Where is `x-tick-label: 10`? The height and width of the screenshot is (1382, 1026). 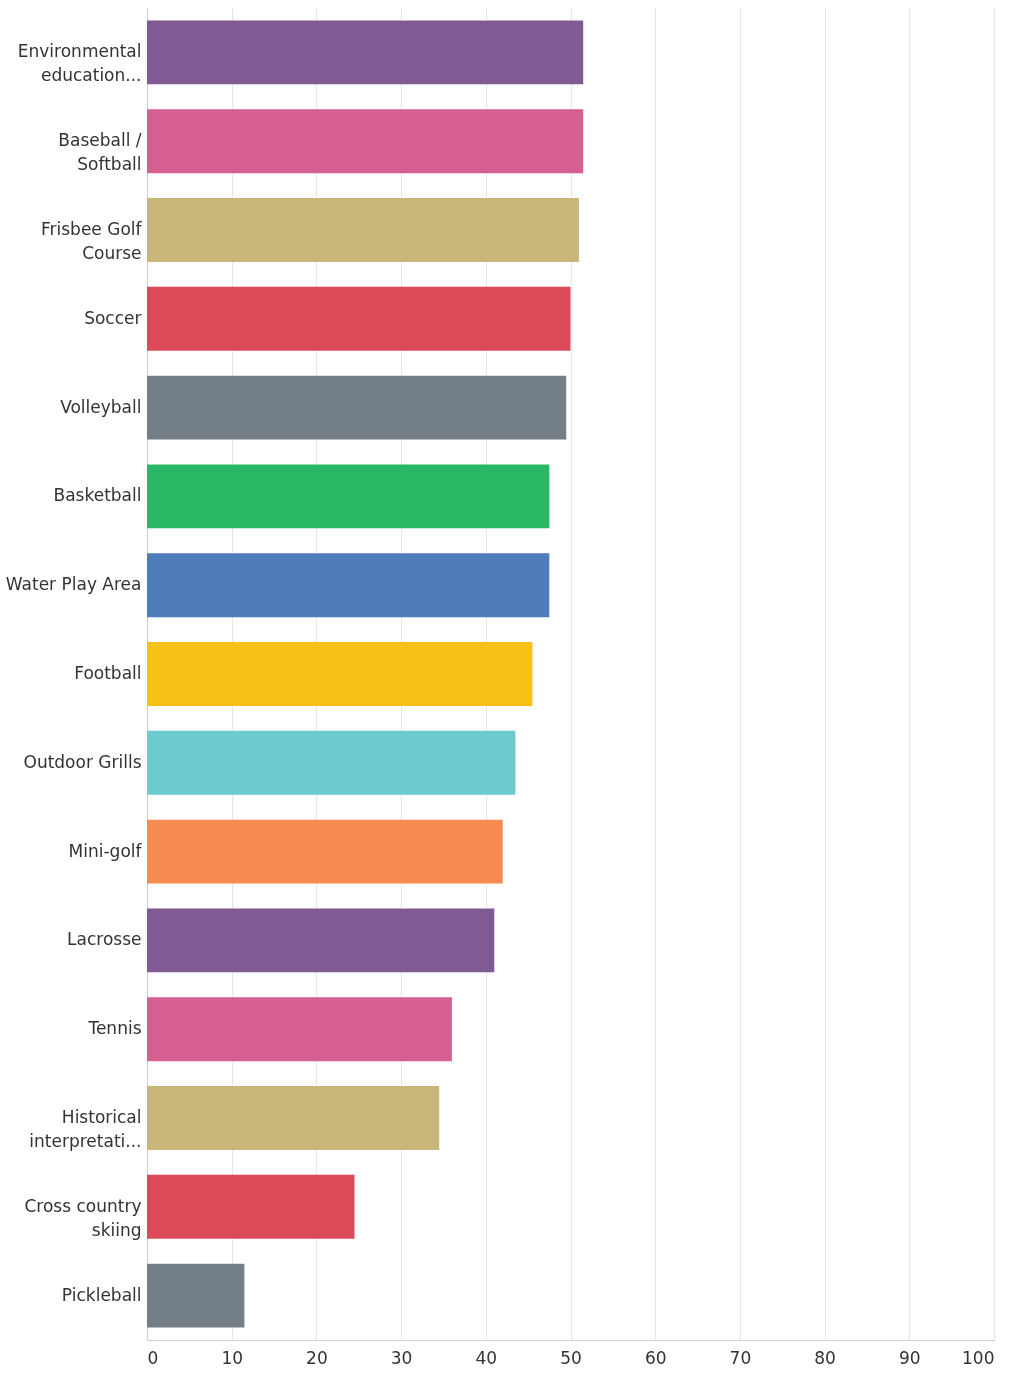 x-tick-label: 10 is located at coordinates (232, 1357).